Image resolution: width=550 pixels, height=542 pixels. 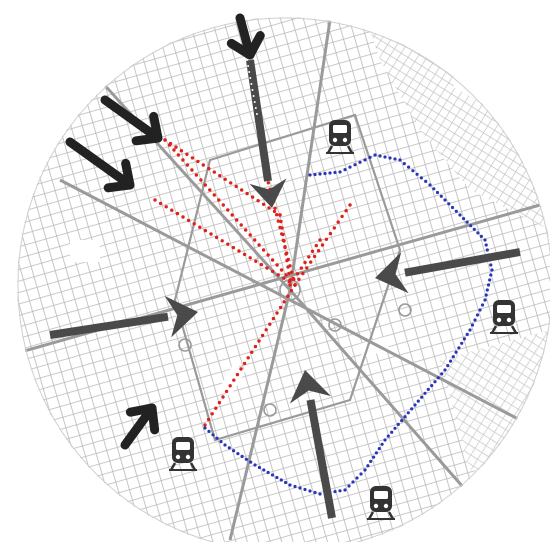 What do you see at coordinates (252, 87) in the screenshot?
I see `arrow-north-dashes` at bounding box center [252, 87].